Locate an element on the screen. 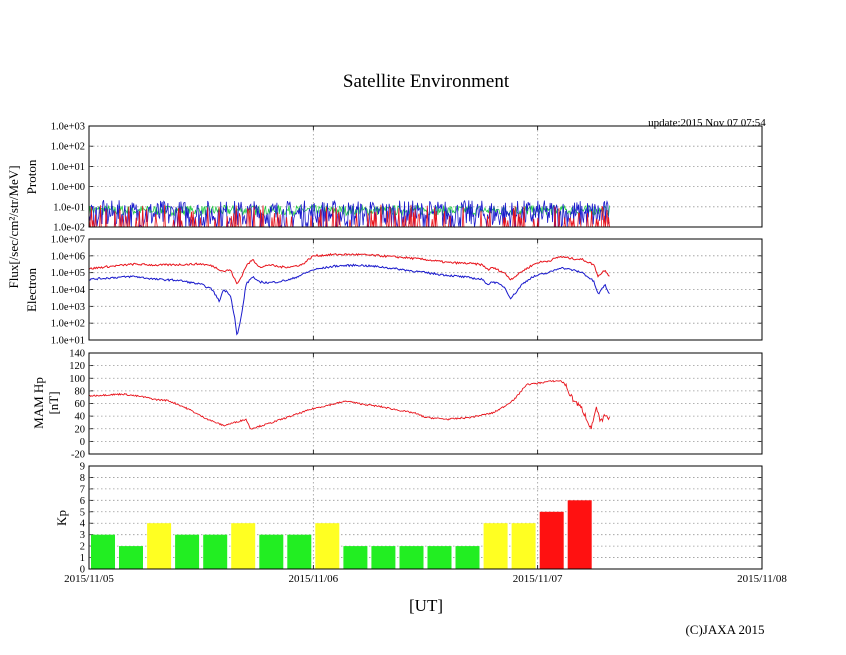 The height and width of the screenshot is (655, 846). kp-ytick-label: 8 is located at coordinates (82, 478).